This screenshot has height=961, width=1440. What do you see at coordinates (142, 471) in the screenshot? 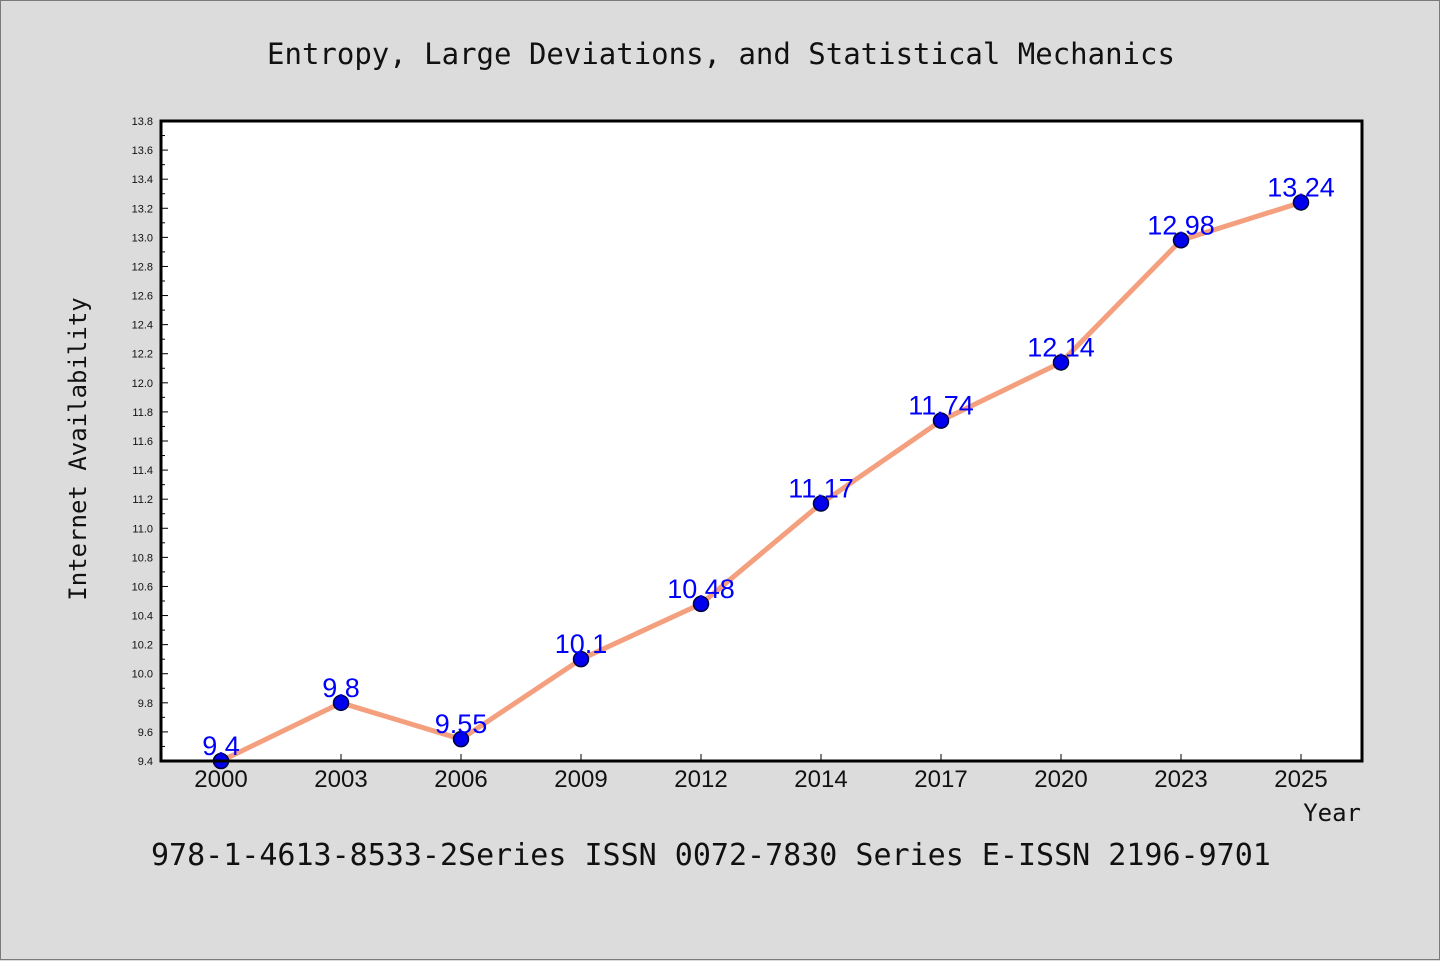
I see `y-tick-label: 11.4` at bounding box center [142, 471].